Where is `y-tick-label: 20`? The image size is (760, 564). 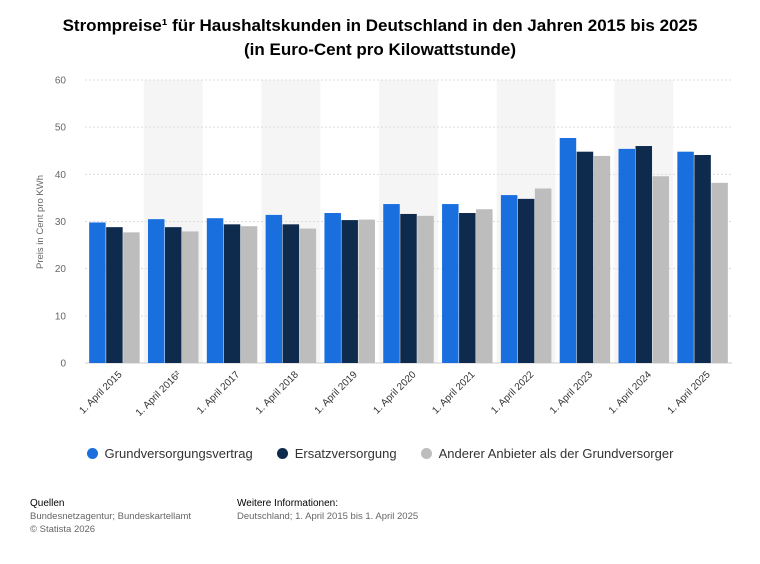
y-tick-label: 20 is located at coordinates (61, 269).